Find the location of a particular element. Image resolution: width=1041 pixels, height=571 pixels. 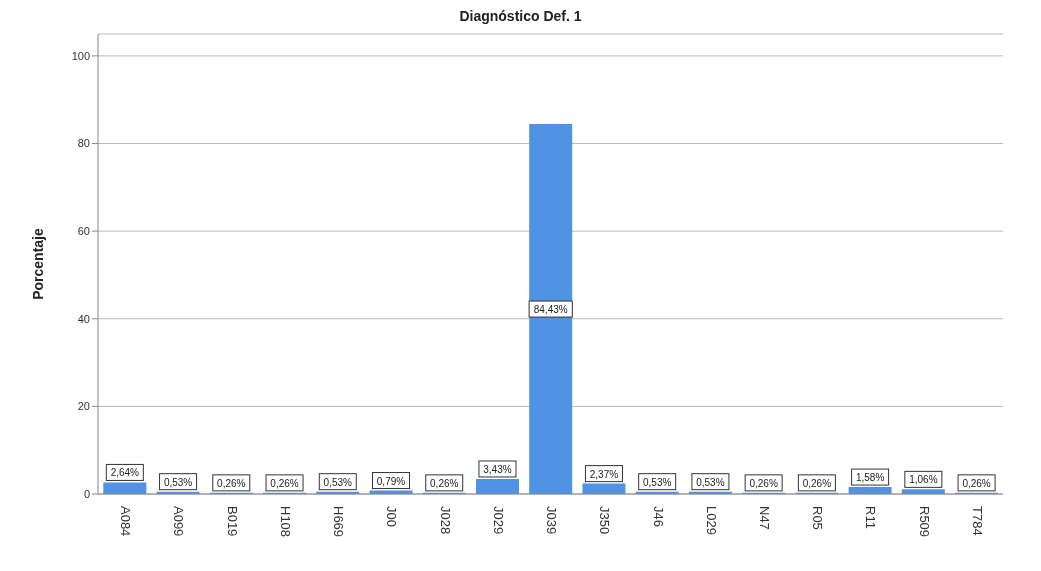

x-tick-label: J46 is located at coordinates (658, 516).